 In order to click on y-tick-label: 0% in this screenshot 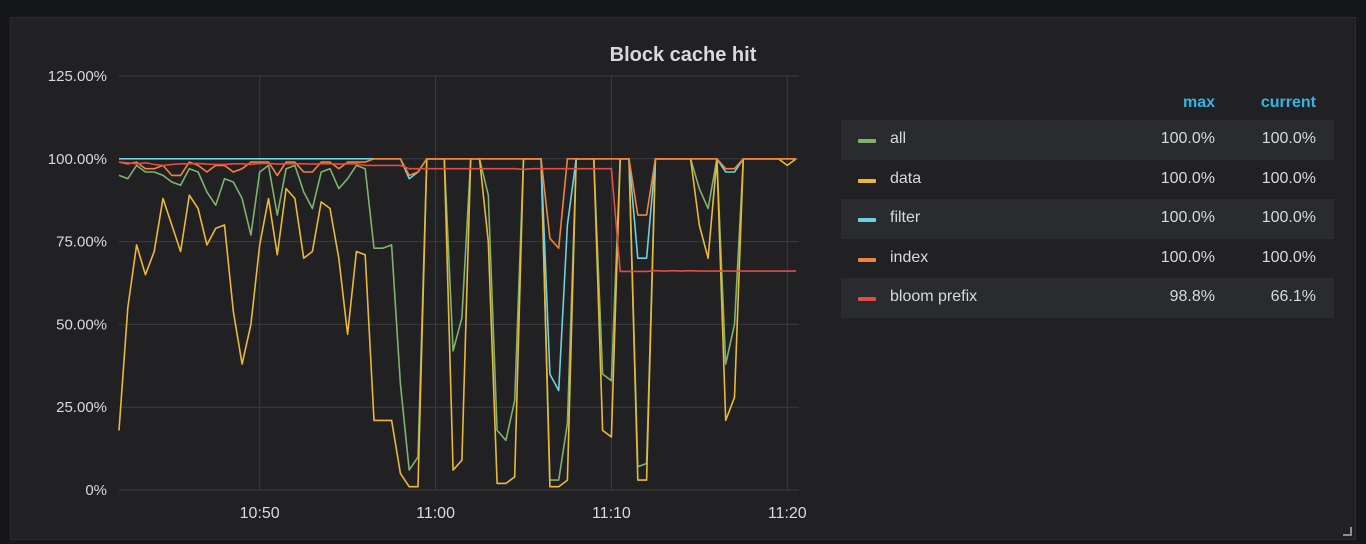, I will do `click(96, 490)`.